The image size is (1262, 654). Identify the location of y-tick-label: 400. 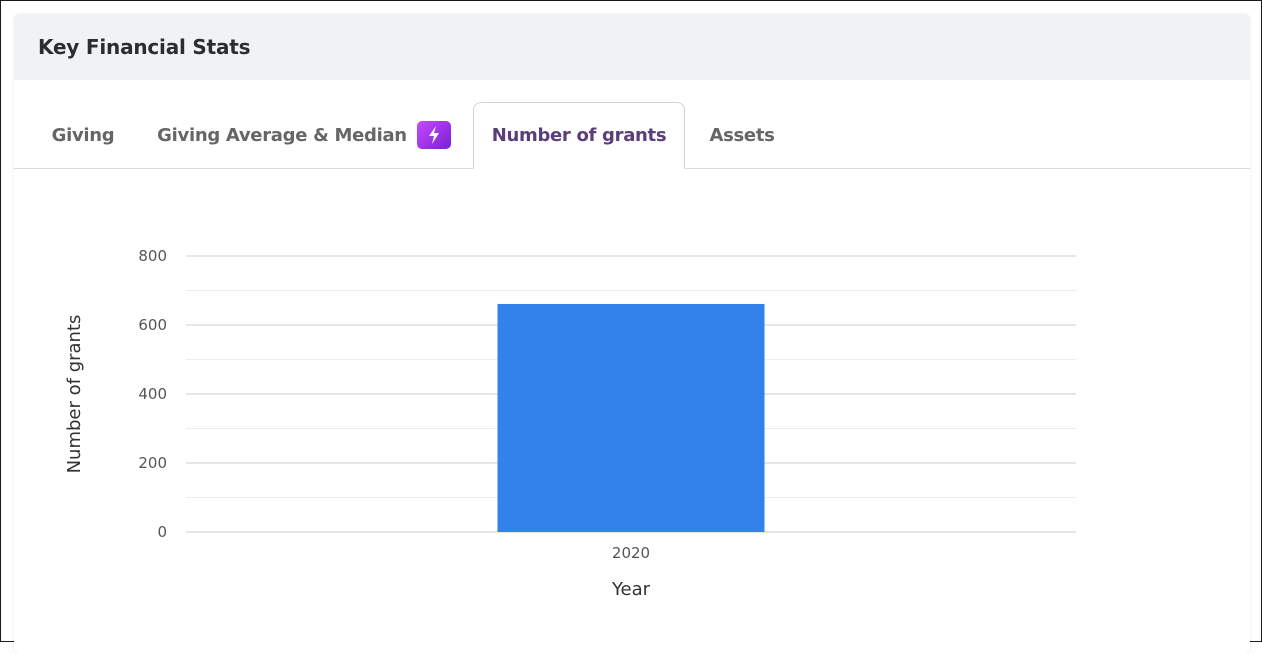
(152, 394).